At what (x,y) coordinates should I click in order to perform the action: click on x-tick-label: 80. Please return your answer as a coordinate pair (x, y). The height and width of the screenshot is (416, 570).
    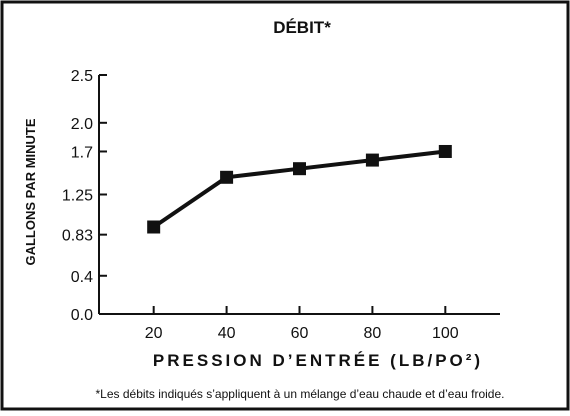
    Looking at the image, I should click on (373, 333).